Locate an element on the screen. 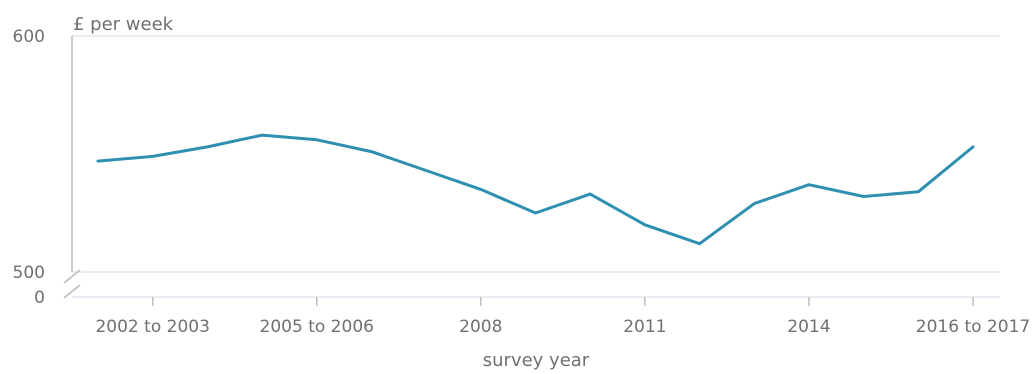 The image size is (1036, 374). x-tick-label: 2008 is located at coordinates (480, 327).